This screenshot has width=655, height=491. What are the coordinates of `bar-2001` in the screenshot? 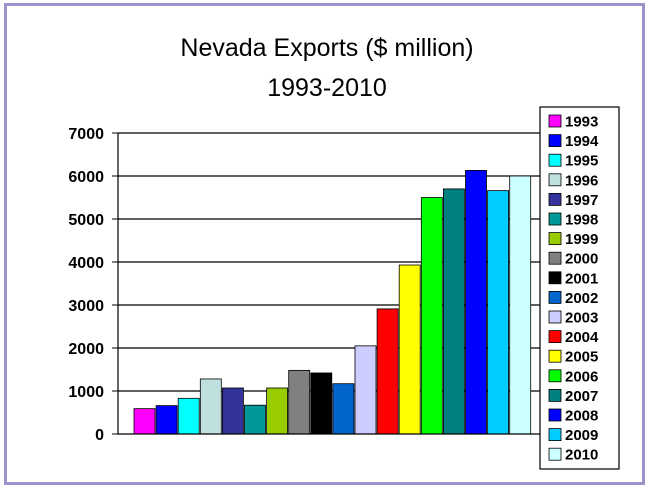 It's located at (321, 403).